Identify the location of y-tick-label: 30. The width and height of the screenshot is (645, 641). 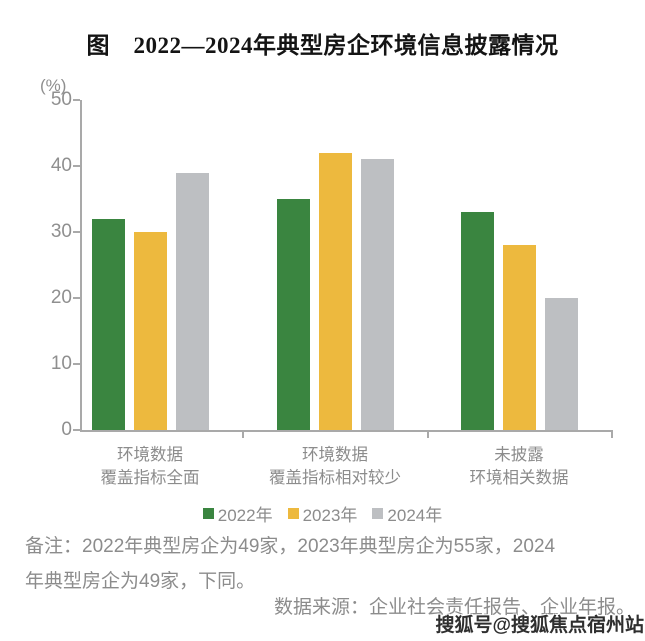
(61, 231).